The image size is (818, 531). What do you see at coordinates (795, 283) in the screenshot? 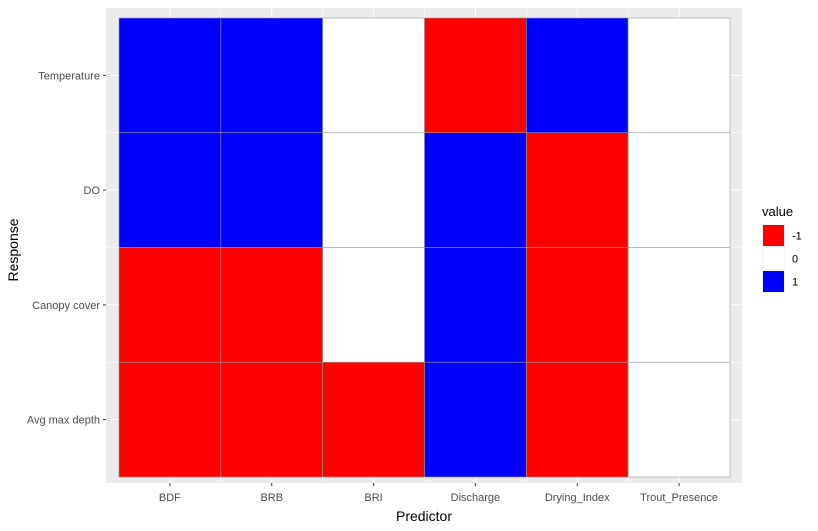
I see `legend-label: 1` at bounding box center [795, 283].